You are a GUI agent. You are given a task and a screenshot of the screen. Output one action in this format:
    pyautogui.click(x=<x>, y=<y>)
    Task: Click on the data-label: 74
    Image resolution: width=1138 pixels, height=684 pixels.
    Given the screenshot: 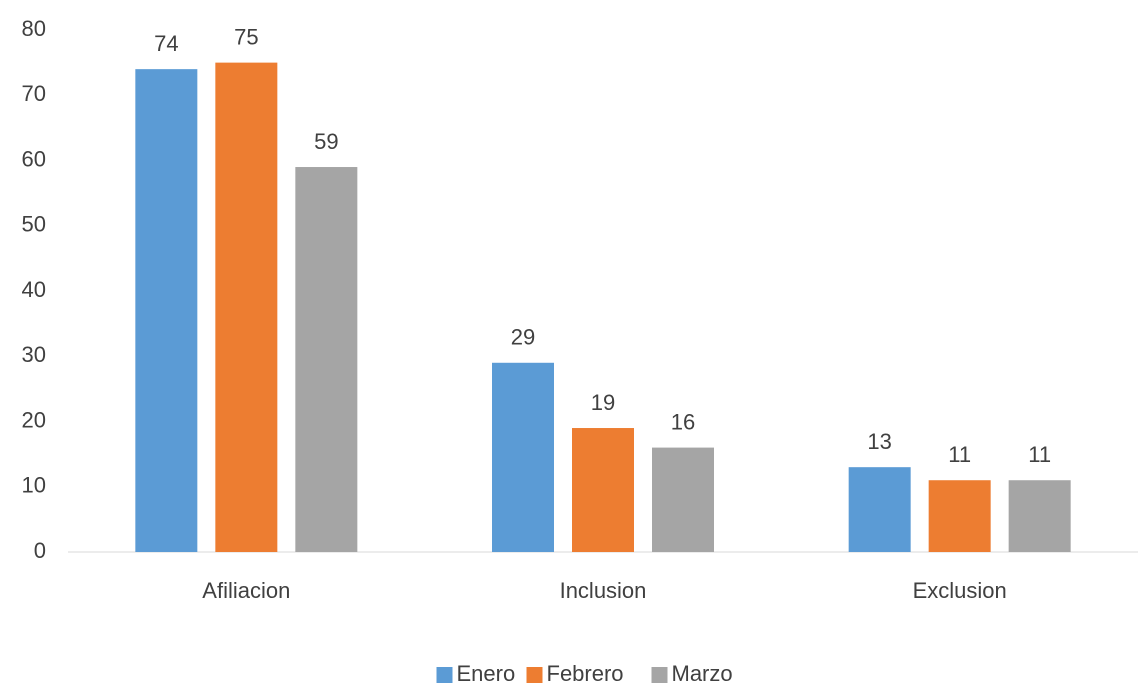 What is the action you would take?
    pyautogui.click(x=166, y=43)
    